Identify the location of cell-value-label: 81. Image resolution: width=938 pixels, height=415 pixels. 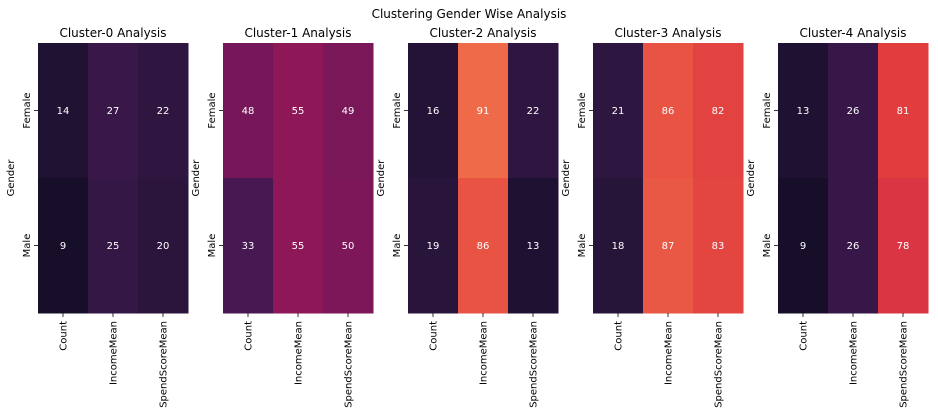
(903, 111).